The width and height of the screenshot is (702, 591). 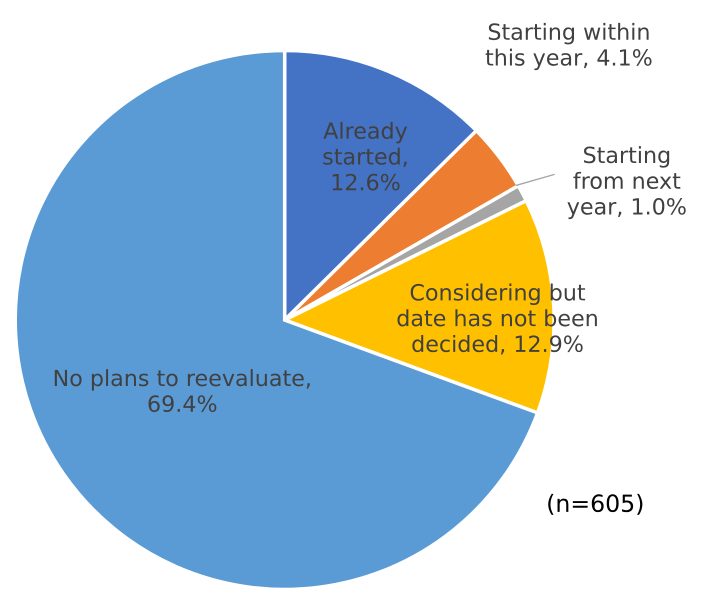 What do you see at coordinates (595, 504) in the screenshot?
I see `text: (n=605)` at bounding box center [595, 504].